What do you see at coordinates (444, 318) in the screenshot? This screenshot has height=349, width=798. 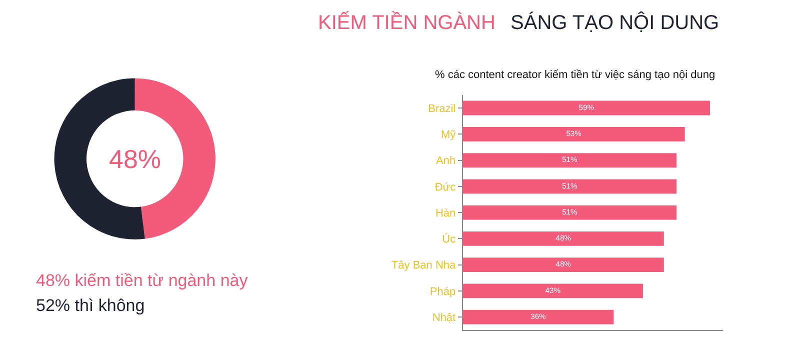 I see `y-tick-label: Nhật` at bounding box center [444, 318].